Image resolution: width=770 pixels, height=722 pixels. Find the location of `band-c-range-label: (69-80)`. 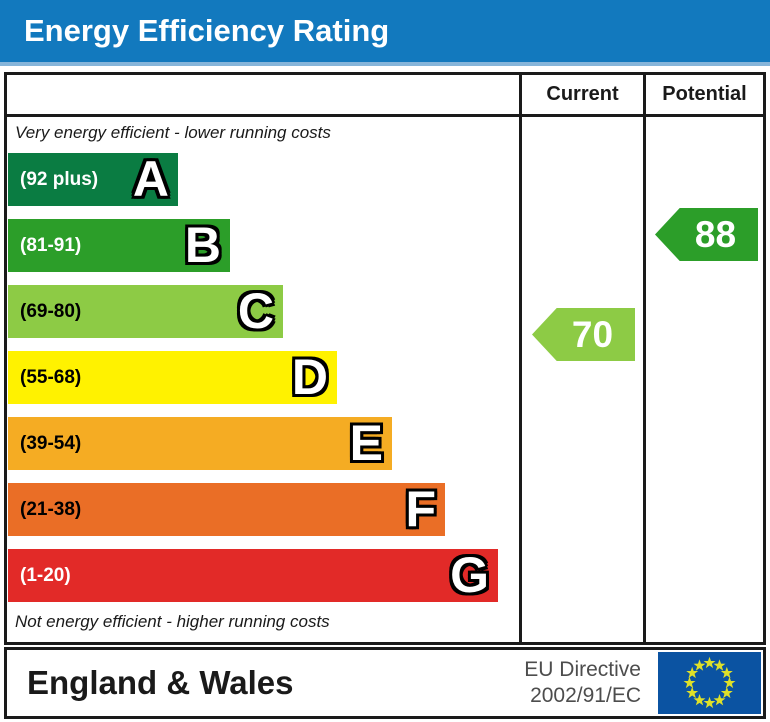

band-c-range-label: (69-80) is located at coordinates (51, 311).